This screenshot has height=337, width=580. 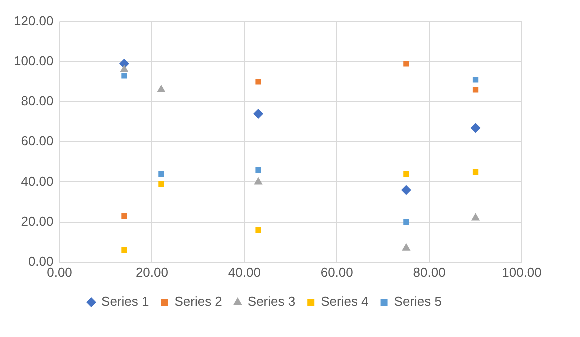 What do you see at coordinates (34, 20) in the screenshot?
I see `y-tick-label: 120.00` at bounding box center [34, 20].